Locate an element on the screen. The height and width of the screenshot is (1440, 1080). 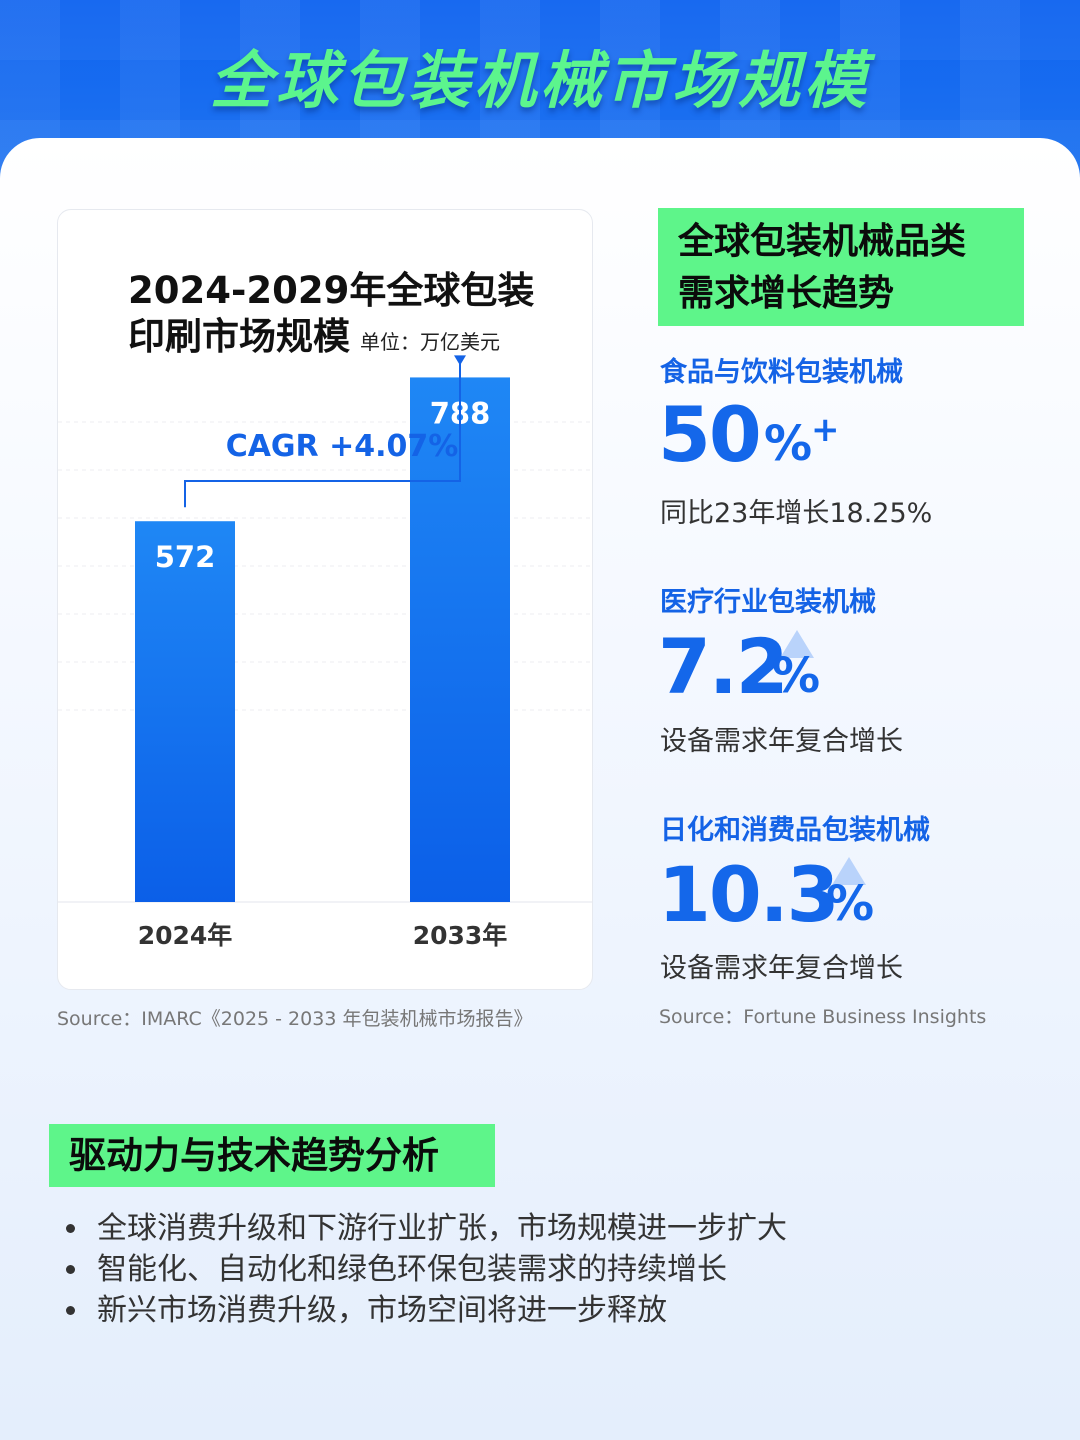
drivers-title: 驱动力与技术趋势分析 is located at coordinates (272, 1155).